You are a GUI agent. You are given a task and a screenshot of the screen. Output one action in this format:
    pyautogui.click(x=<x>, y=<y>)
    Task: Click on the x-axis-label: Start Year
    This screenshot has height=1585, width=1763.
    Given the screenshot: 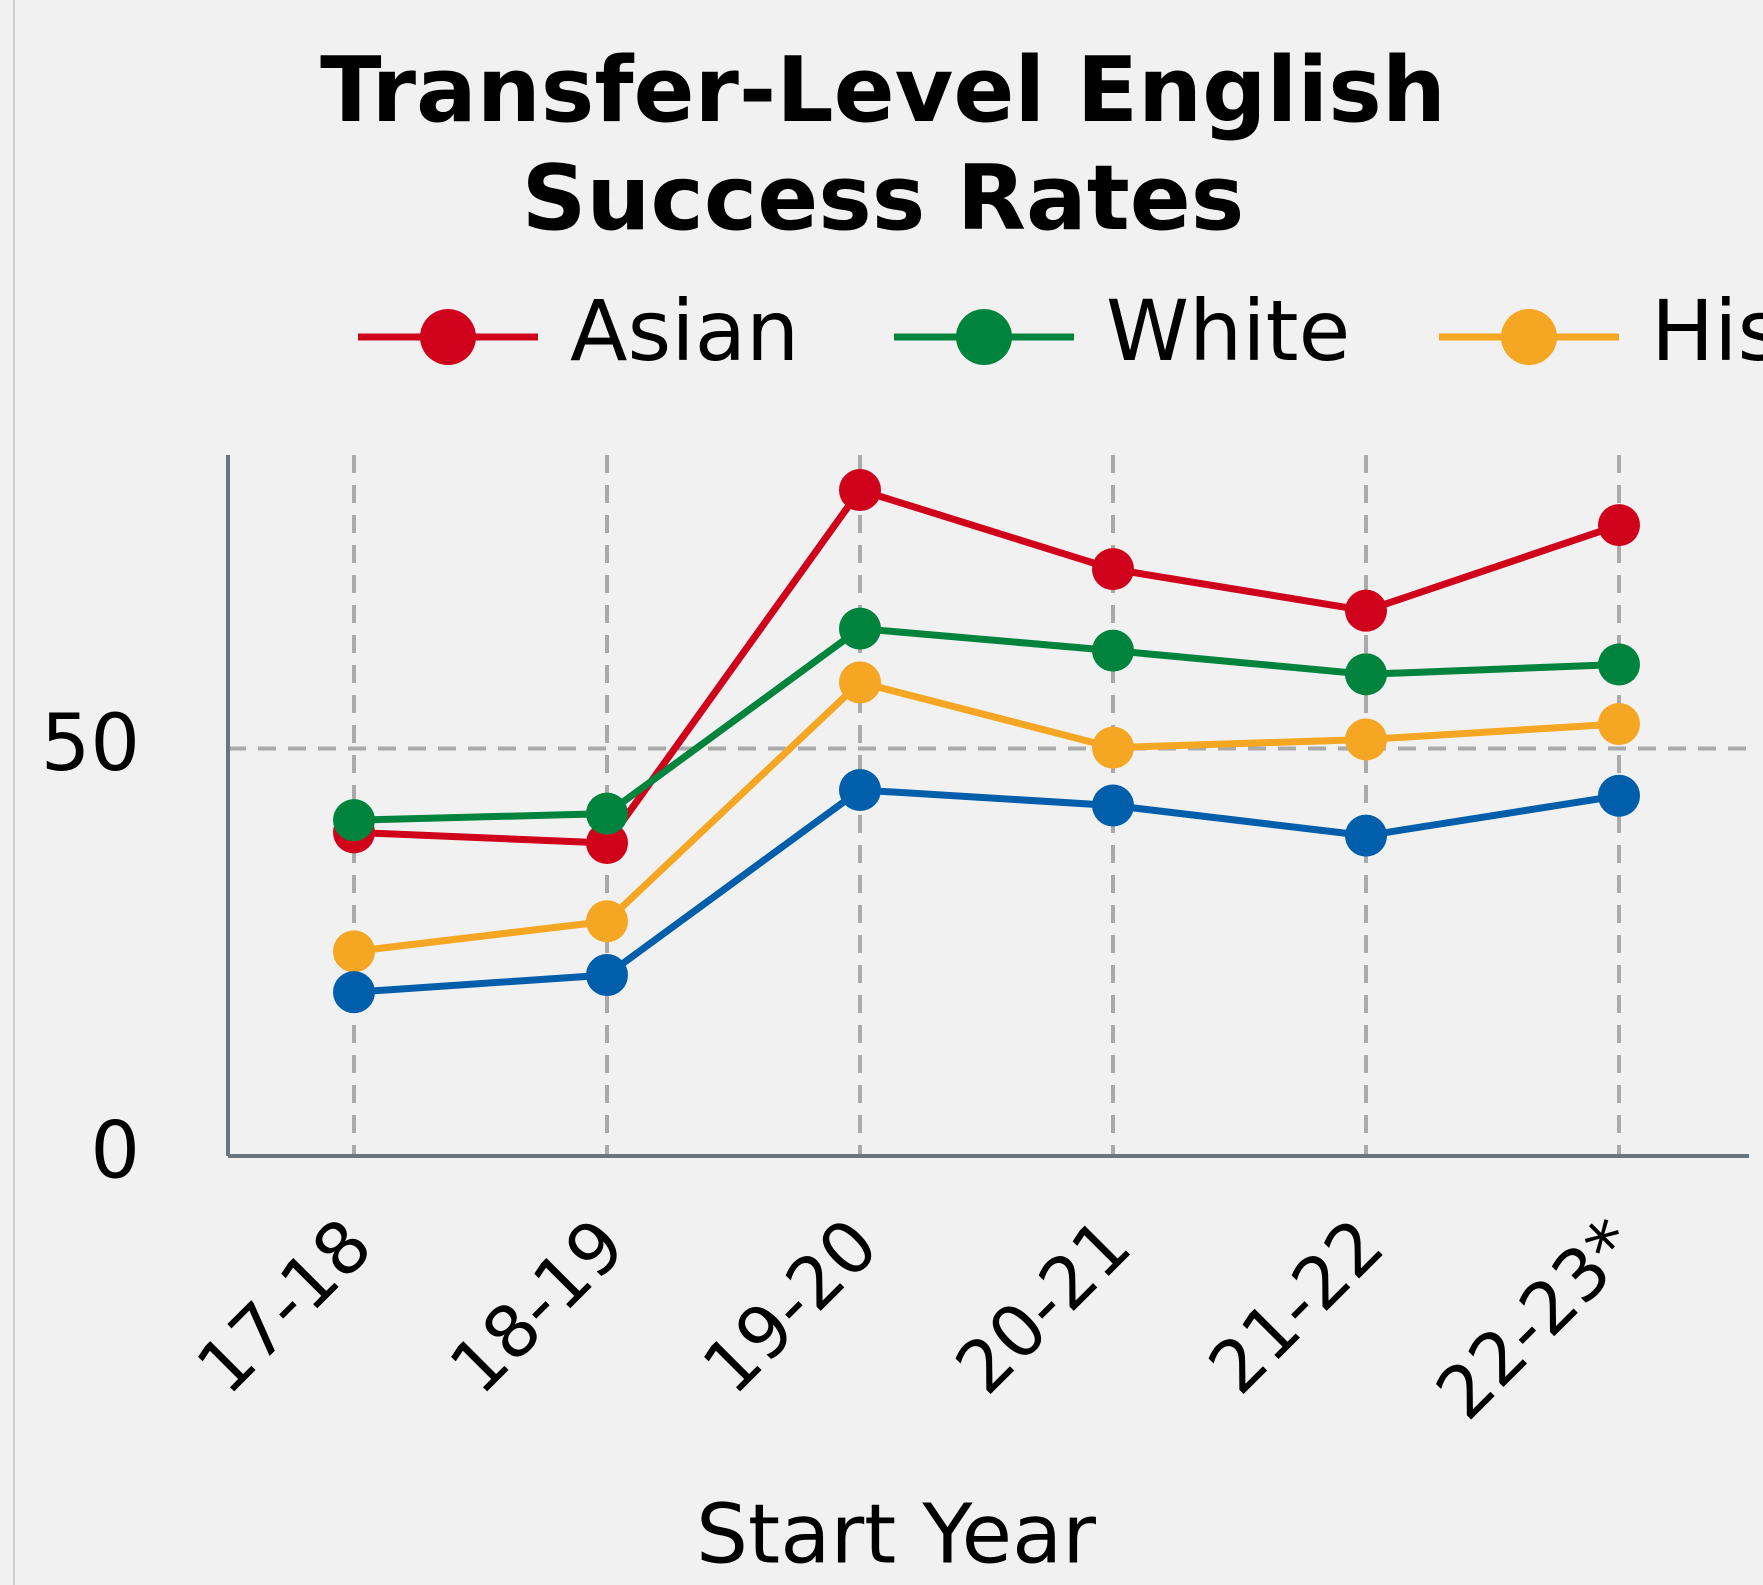 What is the action you would take?
    pyautogui.click(x=896, y=1534)
    